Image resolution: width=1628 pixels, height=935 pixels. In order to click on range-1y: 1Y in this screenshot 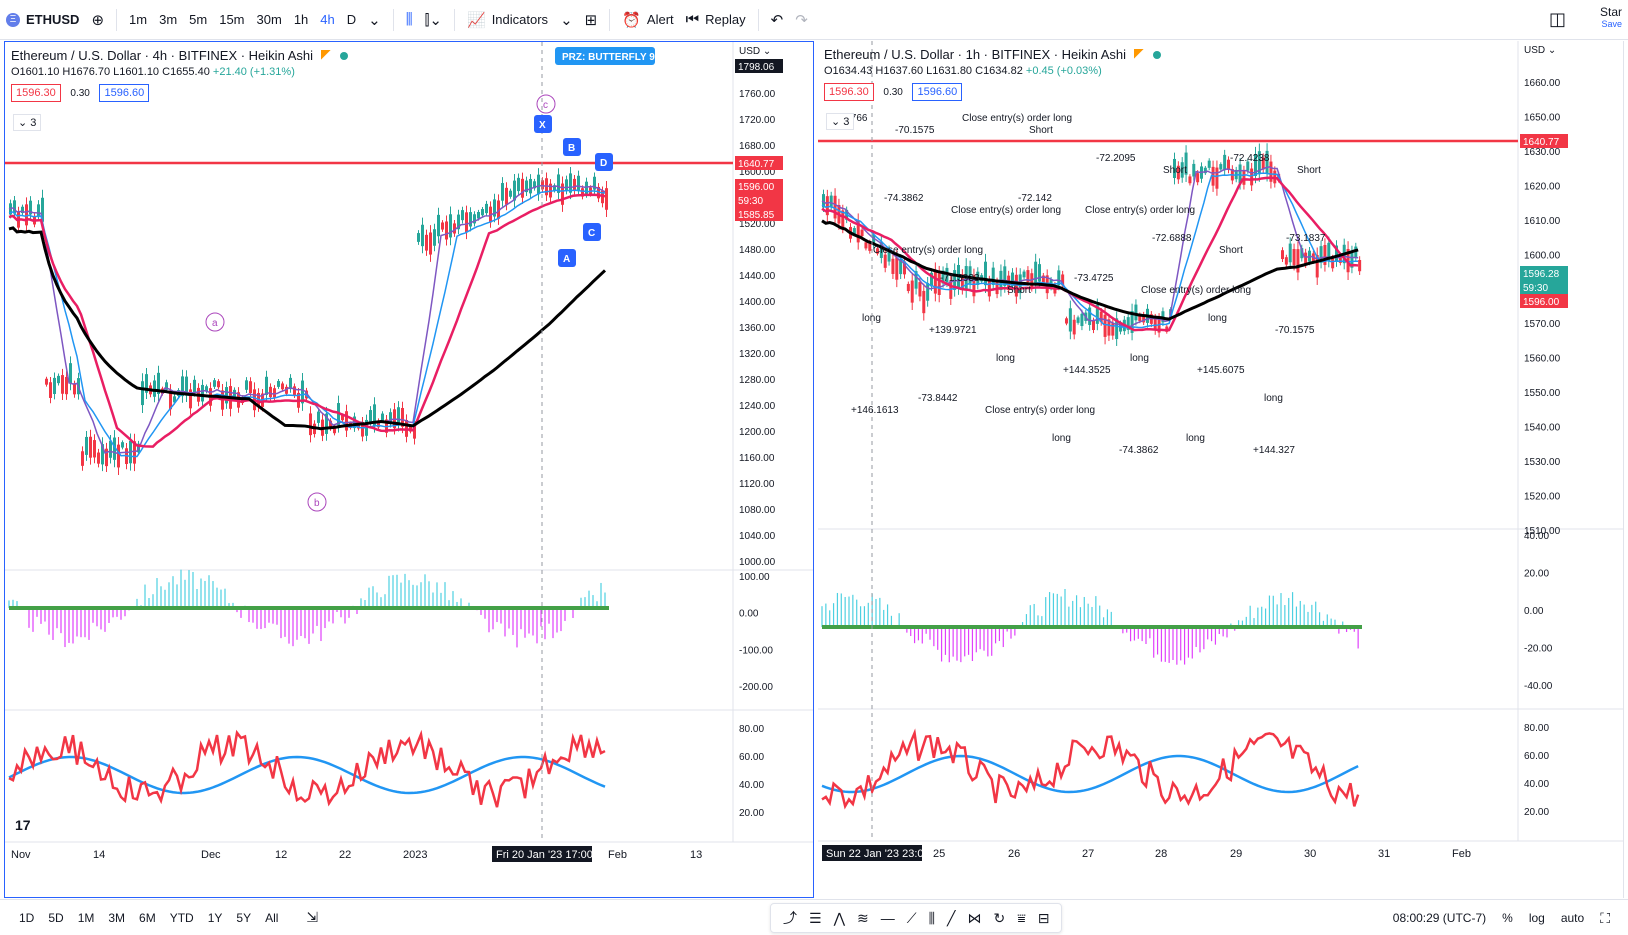, I will do `click(215, 917)`.